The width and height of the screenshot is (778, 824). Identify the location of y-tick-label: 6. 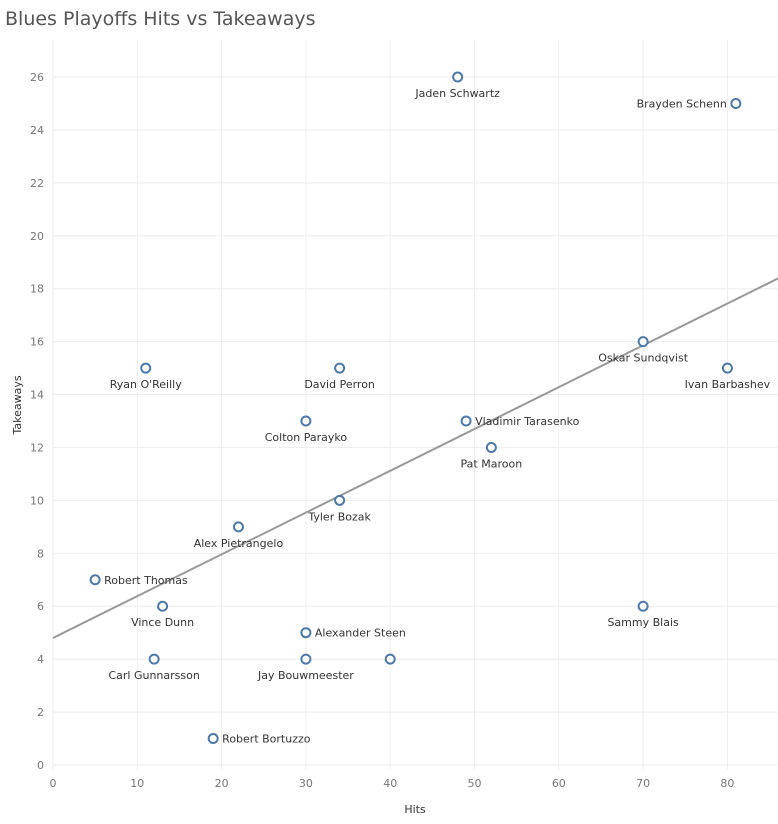
(40, 606).